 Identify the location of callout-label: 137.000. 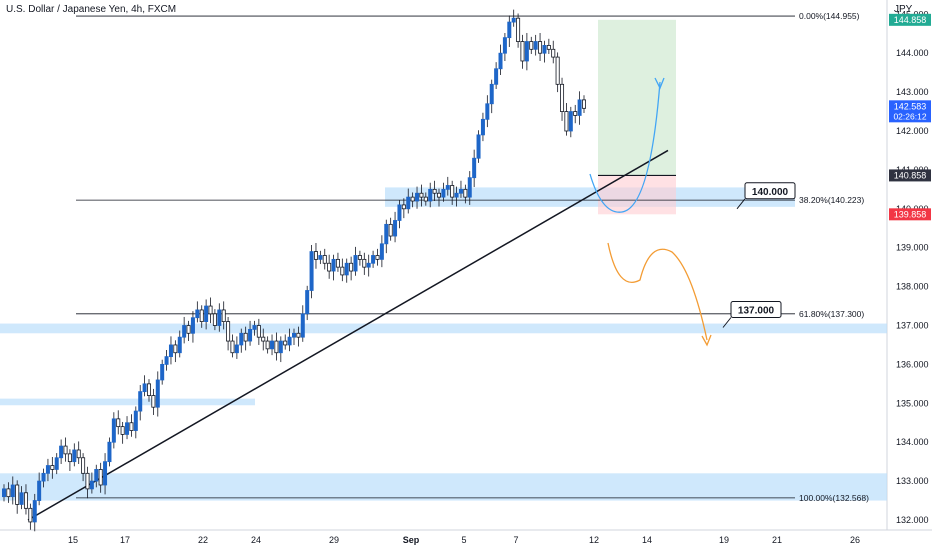
(756, 311).